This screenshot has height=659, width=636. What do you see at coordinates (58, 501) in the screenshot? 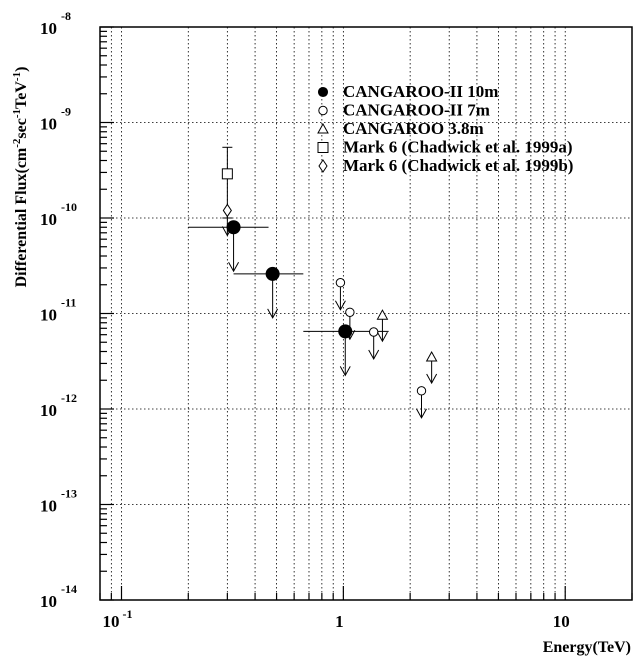
I see `y-tick-label: 10 -13` at bounding box center [58, 501].